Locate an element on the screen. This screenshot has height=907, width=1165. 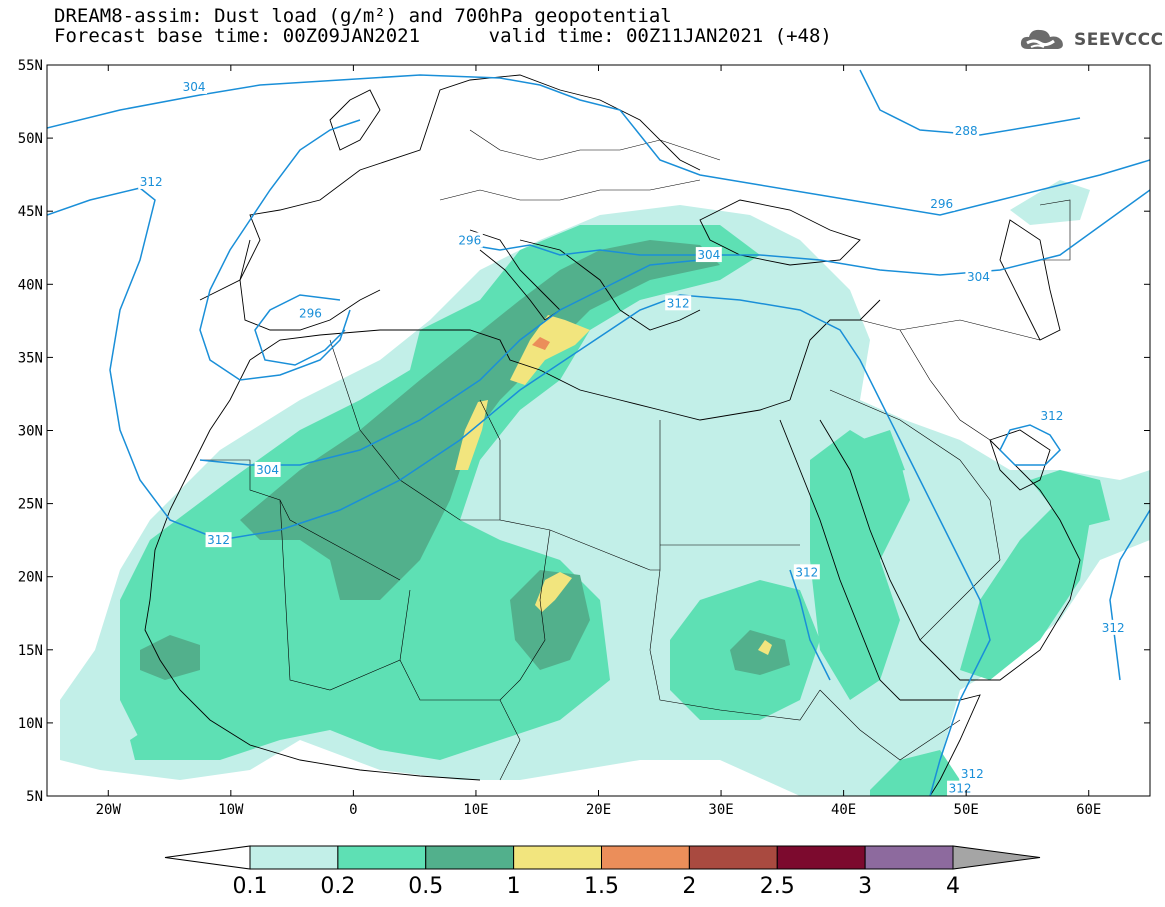
border-algeria is located at coordinates (415, 430).